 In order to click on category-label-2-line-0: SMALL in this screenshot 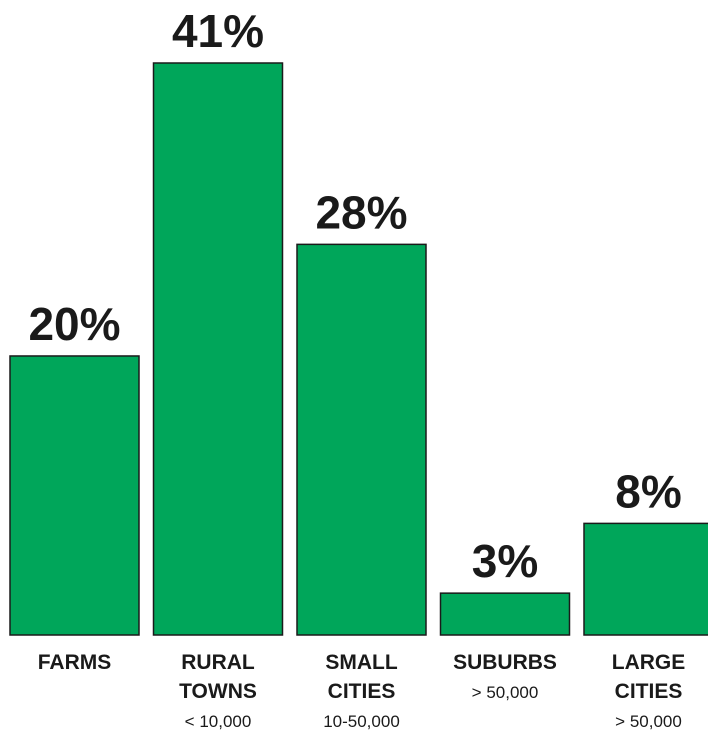, I will do `click(361, 662)`.